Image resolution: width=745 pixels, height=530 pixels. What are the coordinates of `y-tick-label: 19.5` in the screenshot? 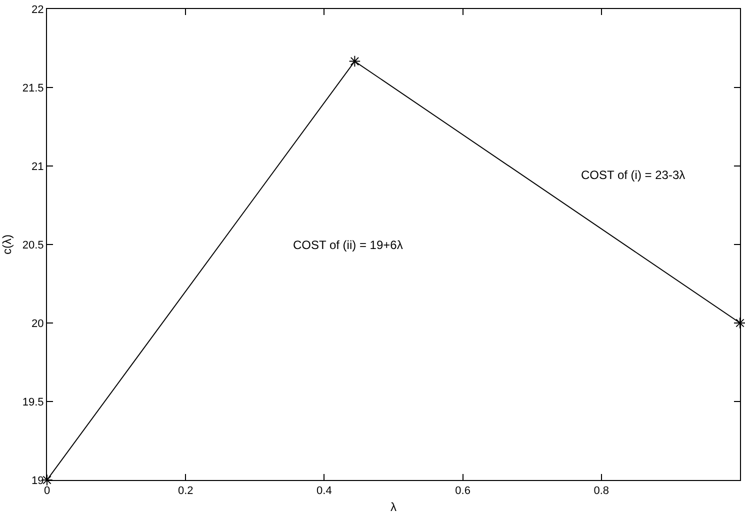 It's located at (33, 402).